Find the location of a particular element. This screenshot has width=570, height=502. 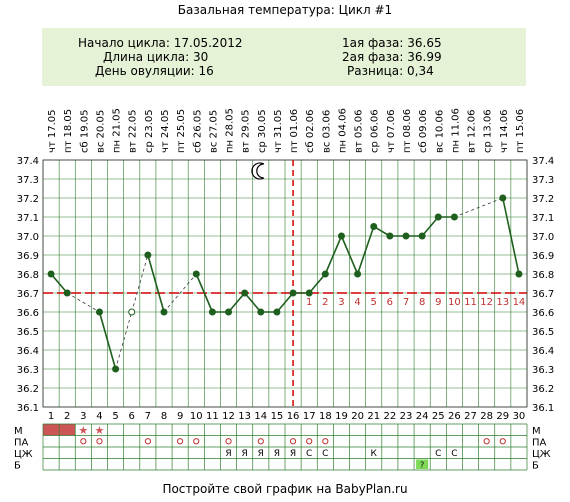

day-number: 14 is located at coordinates (260, 416).